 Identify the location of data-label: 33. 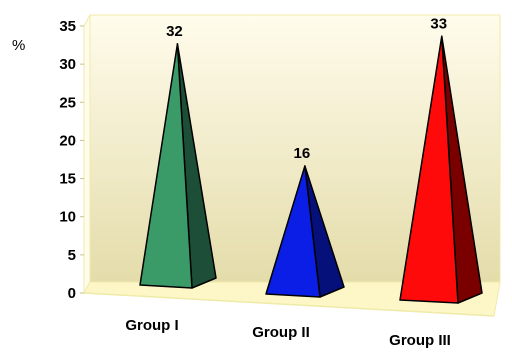
(438, 23).